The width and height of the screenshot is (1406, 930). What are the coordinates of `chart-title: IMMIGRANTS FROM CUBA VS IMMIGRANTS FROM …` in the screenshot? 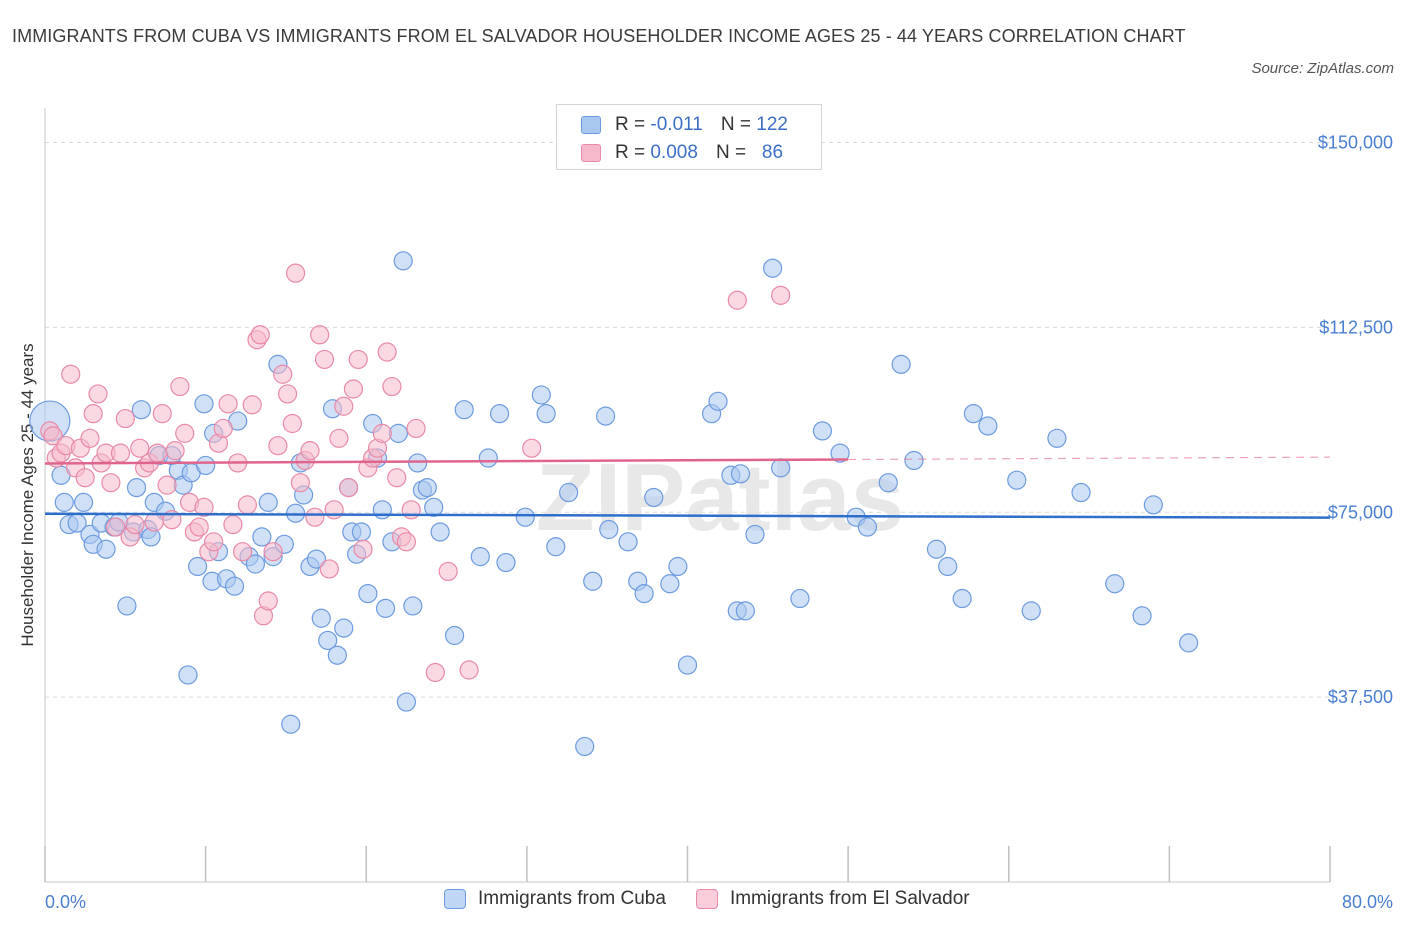 It's located at (599, 36).